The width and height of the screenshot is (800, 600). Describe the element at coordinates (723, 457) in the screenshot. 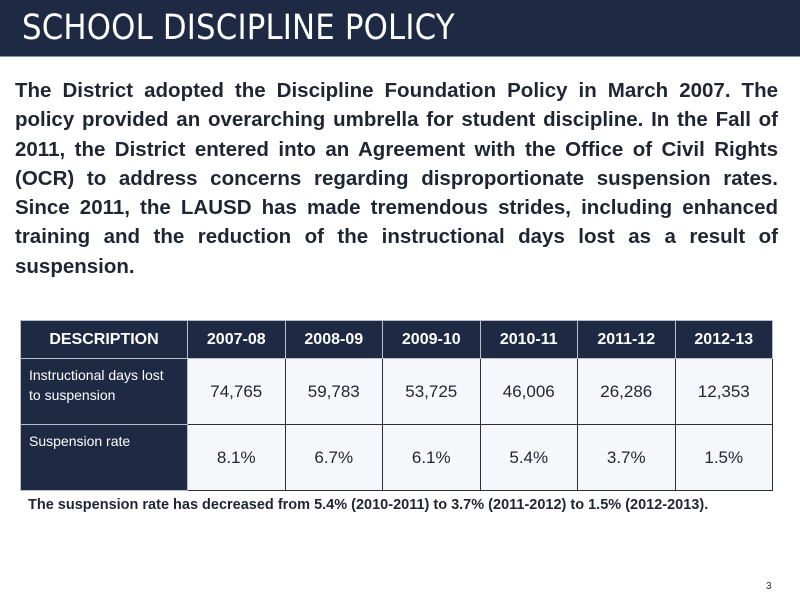

I see `table-cell: 1.5%` at that location.